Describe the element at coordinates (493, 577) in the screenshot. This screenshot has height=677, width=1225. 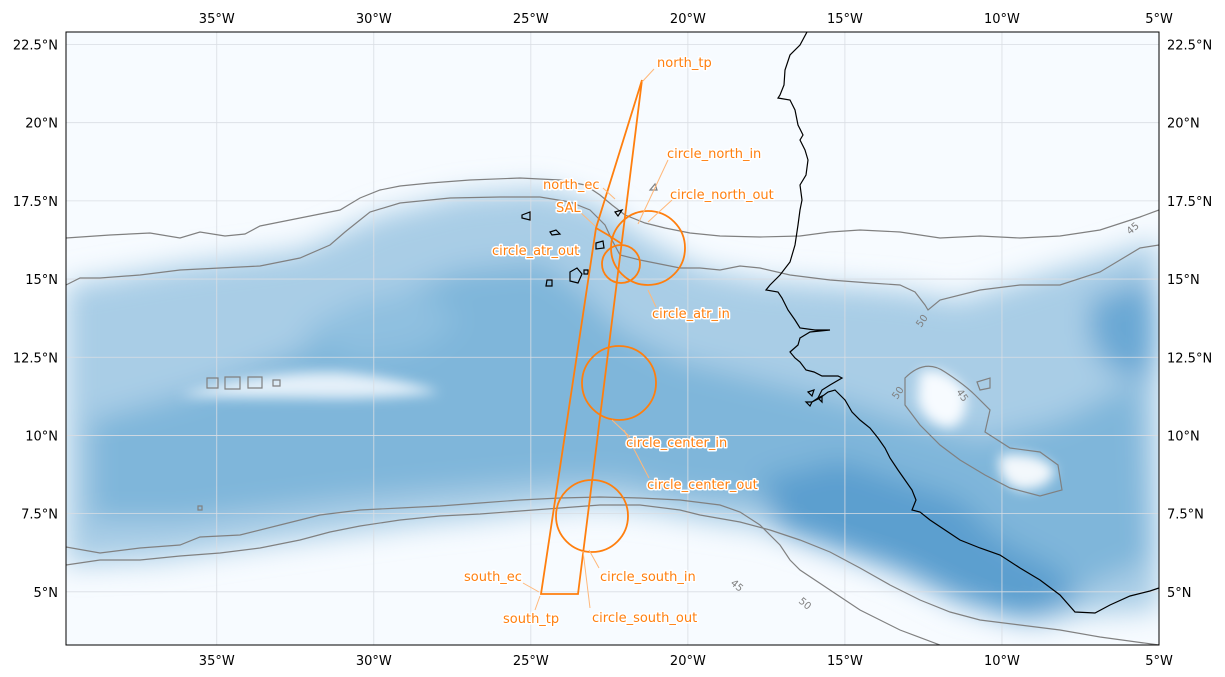
I see `label-south-ec: south_ec` at that location.